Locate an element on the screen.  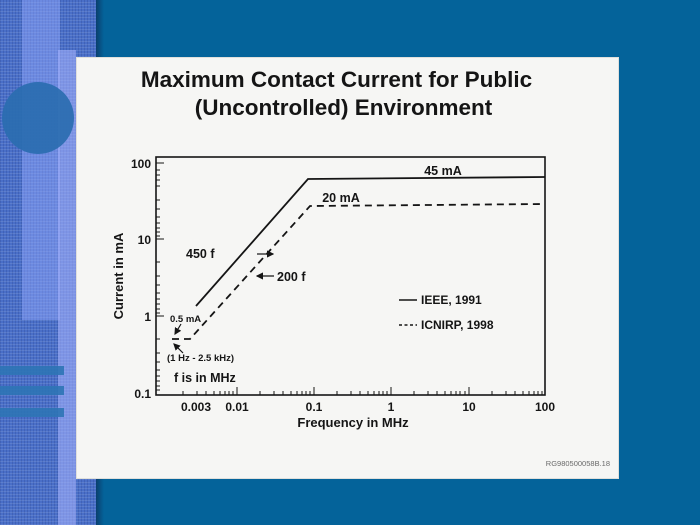
series-ieee-1991 is located at coordinates (370, 241).